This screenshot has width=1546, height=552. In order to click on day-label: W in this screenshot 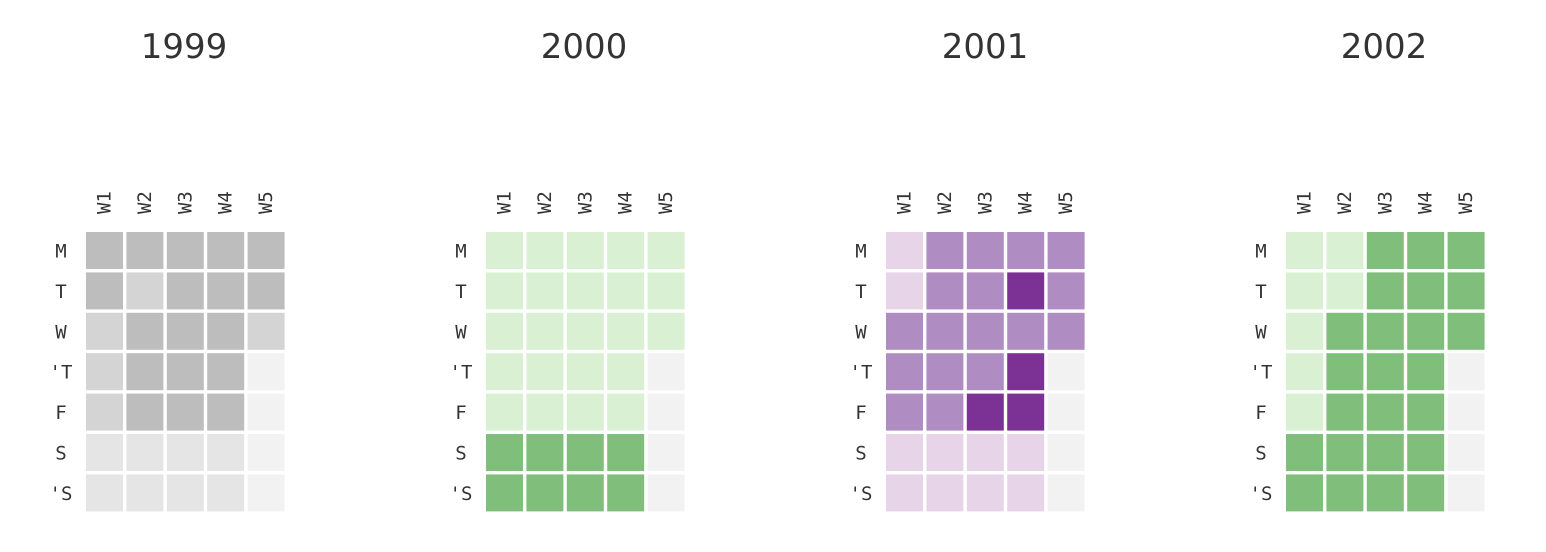, I will do `click(61, 332)`.